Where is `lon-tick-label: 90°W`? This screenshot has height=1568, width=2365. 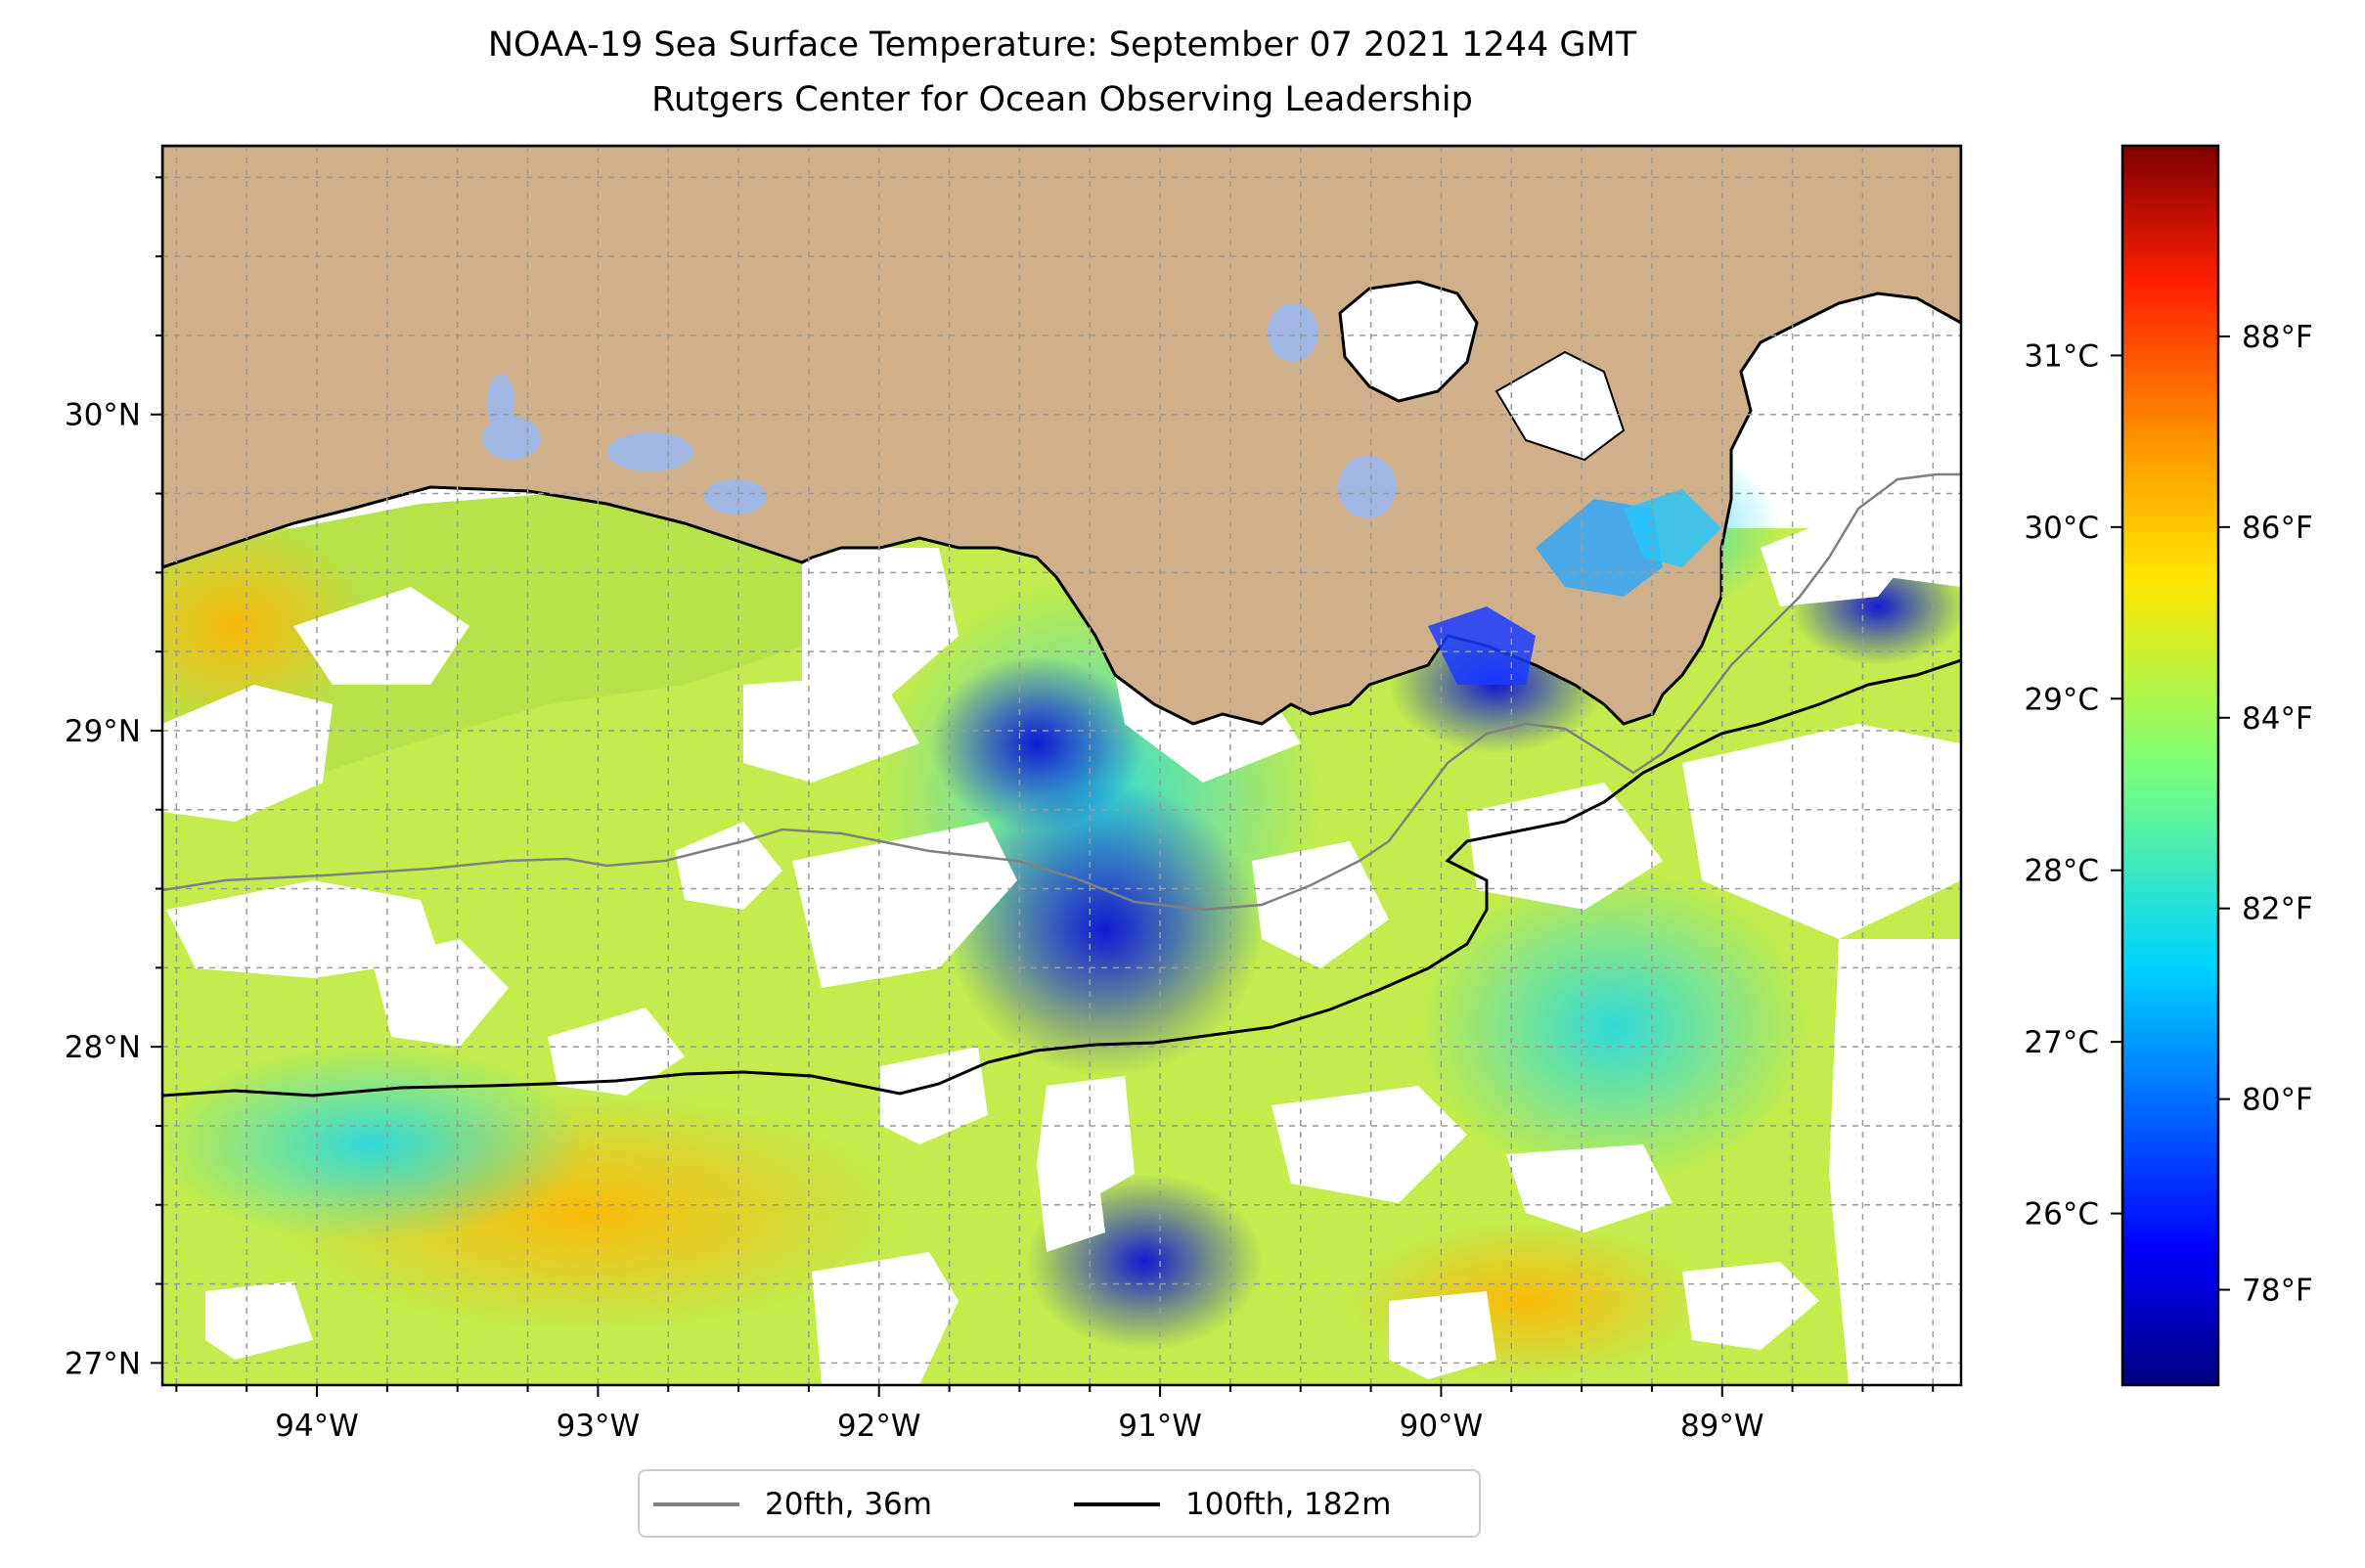 lon-tick-label: 90°W is located at coordinates (1442, 1426).